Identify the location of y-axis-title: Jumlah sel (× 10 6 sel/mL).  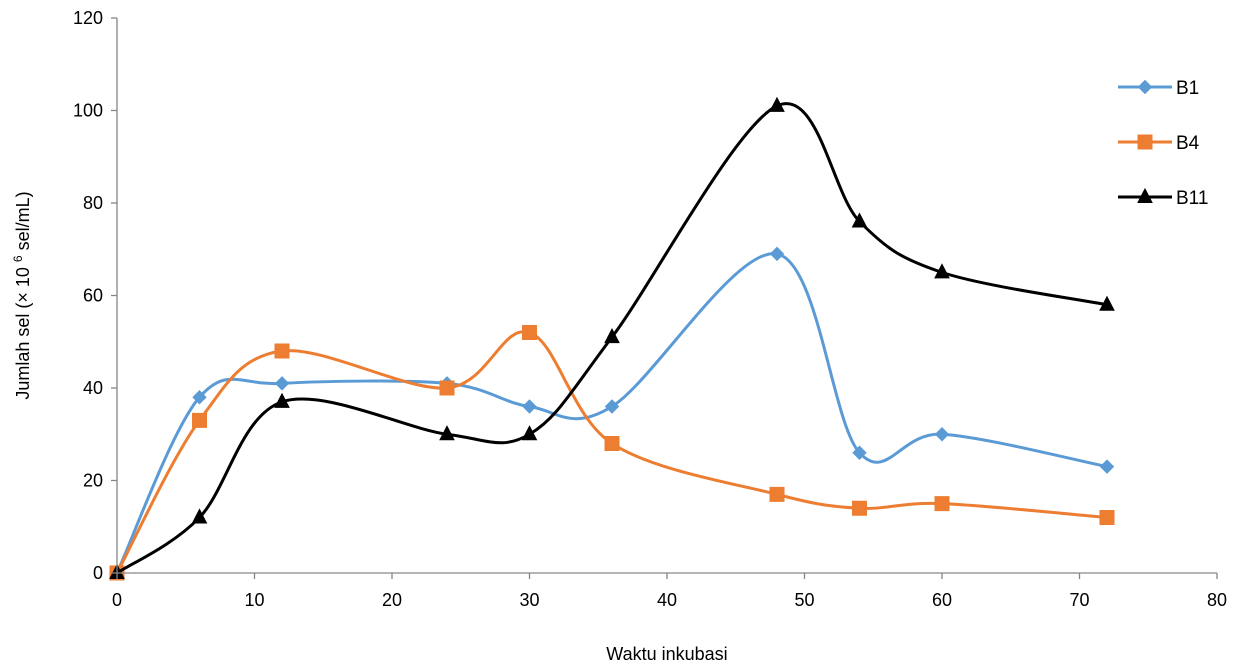
(22, 295).